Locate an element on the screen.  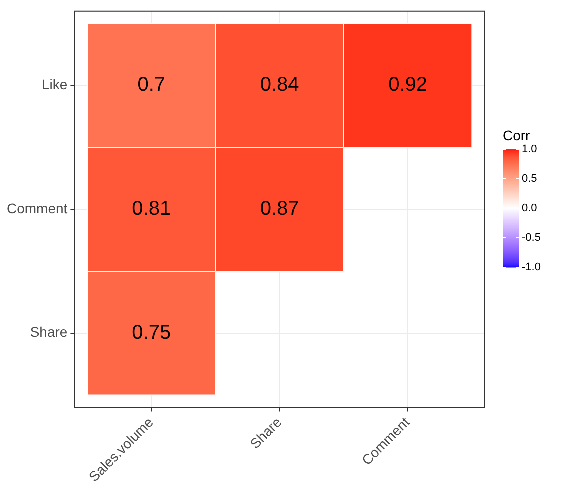
data-label: 0.7 is located at coordinates (152, 85).